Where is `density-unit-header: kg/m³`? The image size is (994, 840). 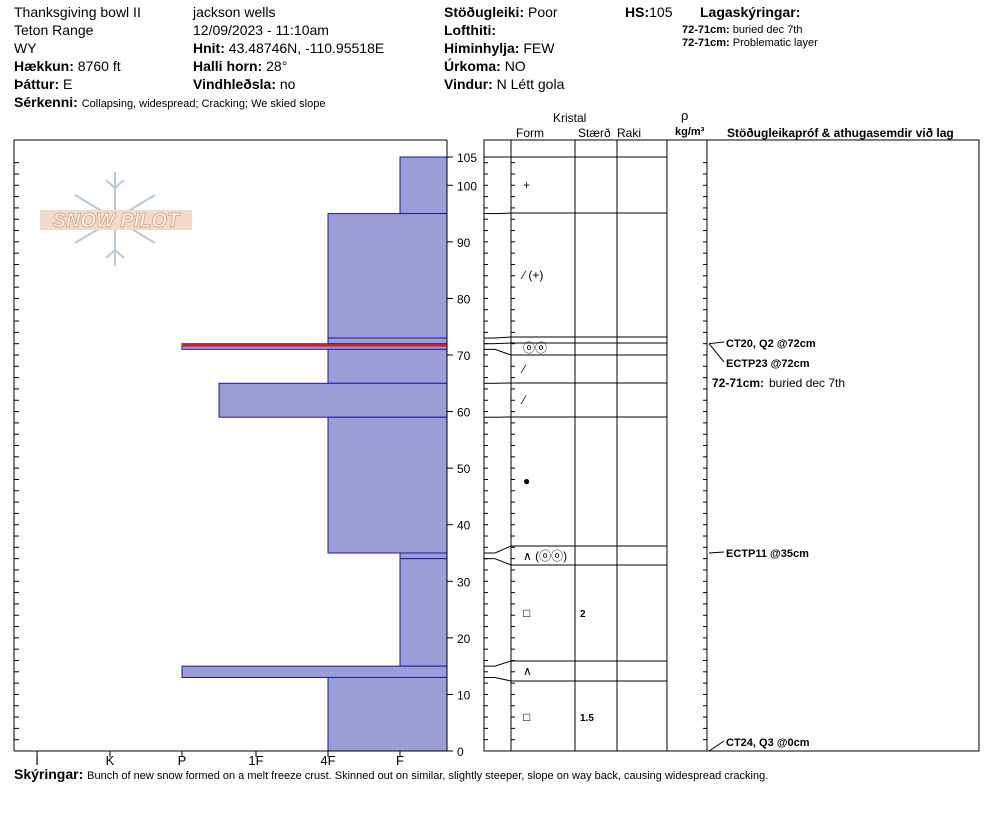
density-unit-header: kg/m³ is located at coordinates (690, 132).